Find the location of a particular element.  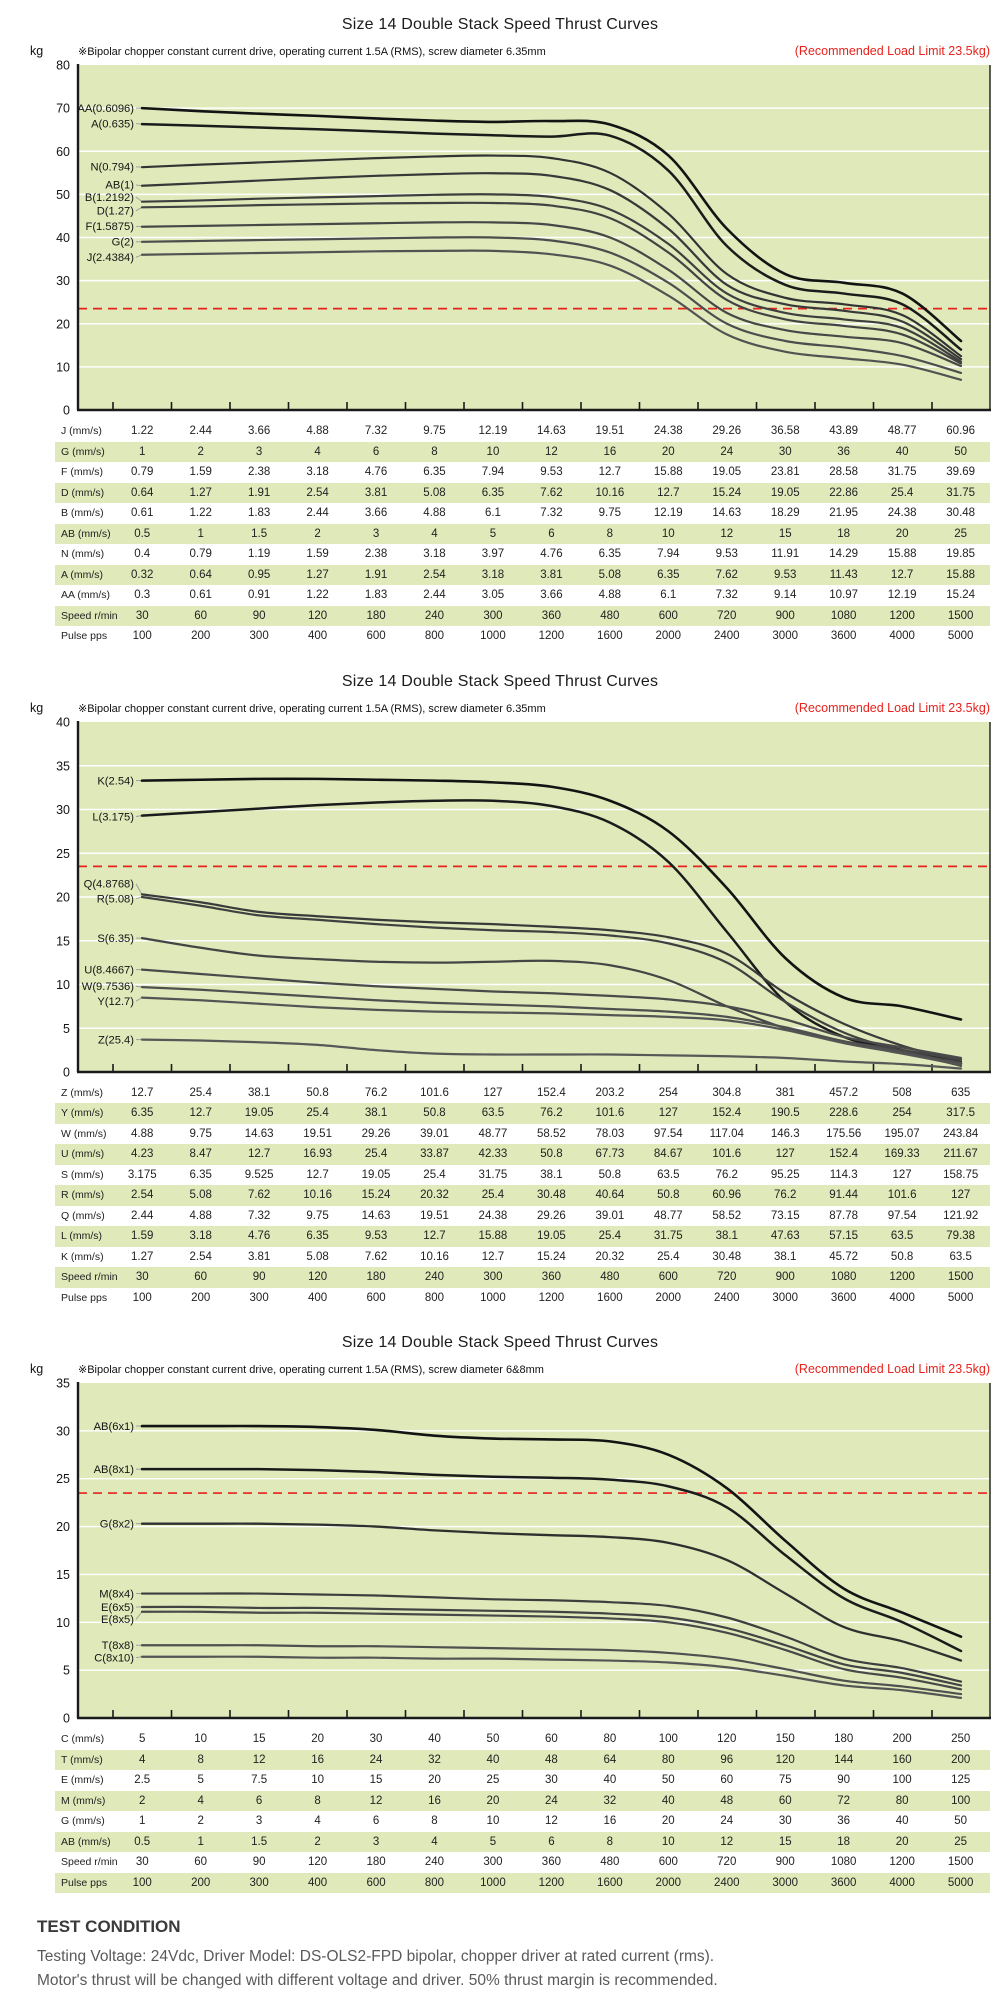

table-cell: 720 is located at coordinates (727, 1277).